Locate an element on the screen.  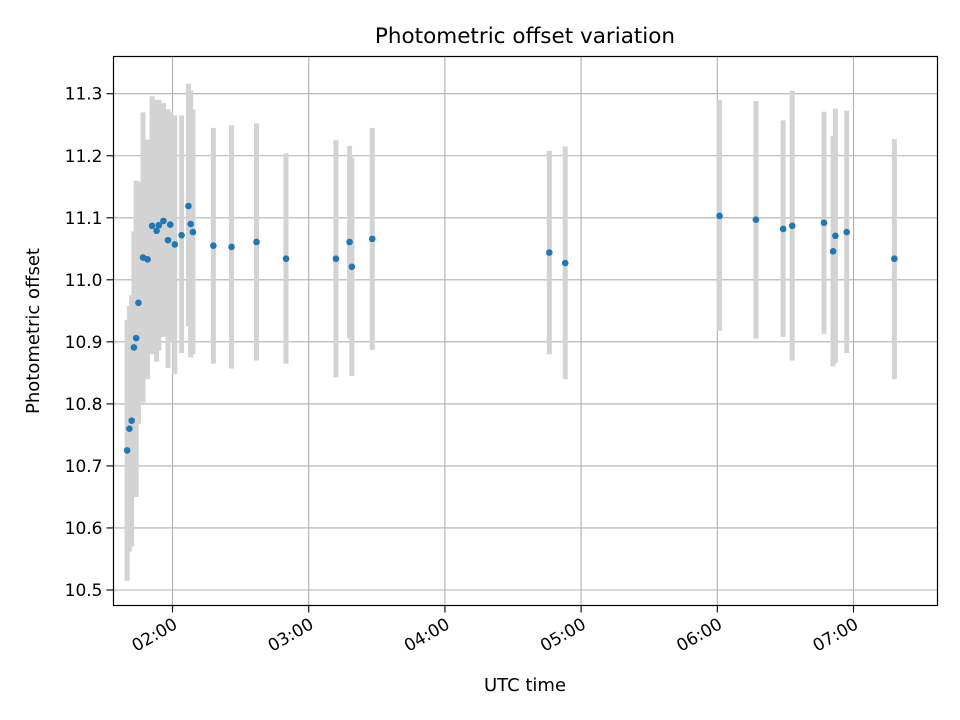
y-axis-label: Photometric offset is located at coordinates (33, 331).